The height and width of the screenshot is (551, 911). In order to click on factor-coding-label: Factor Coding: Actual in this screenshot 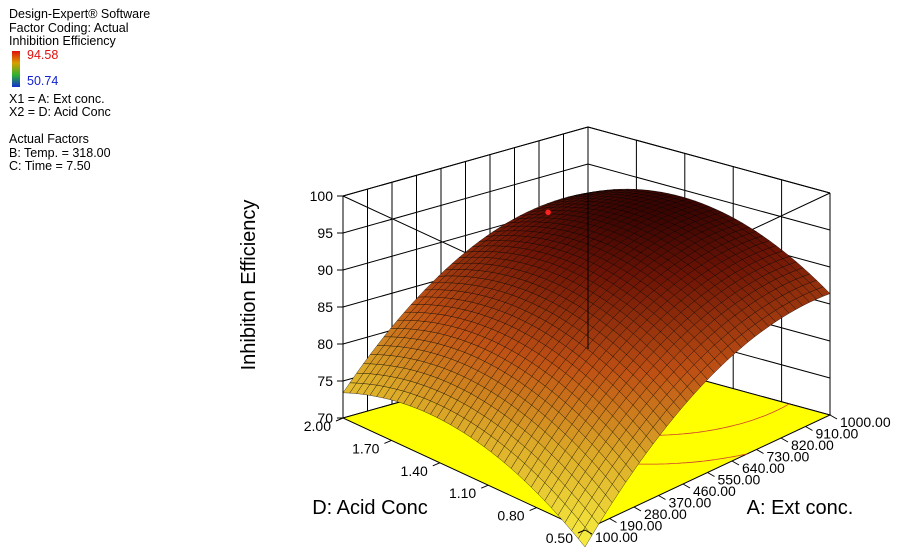, I will do `click(69, 27)`.